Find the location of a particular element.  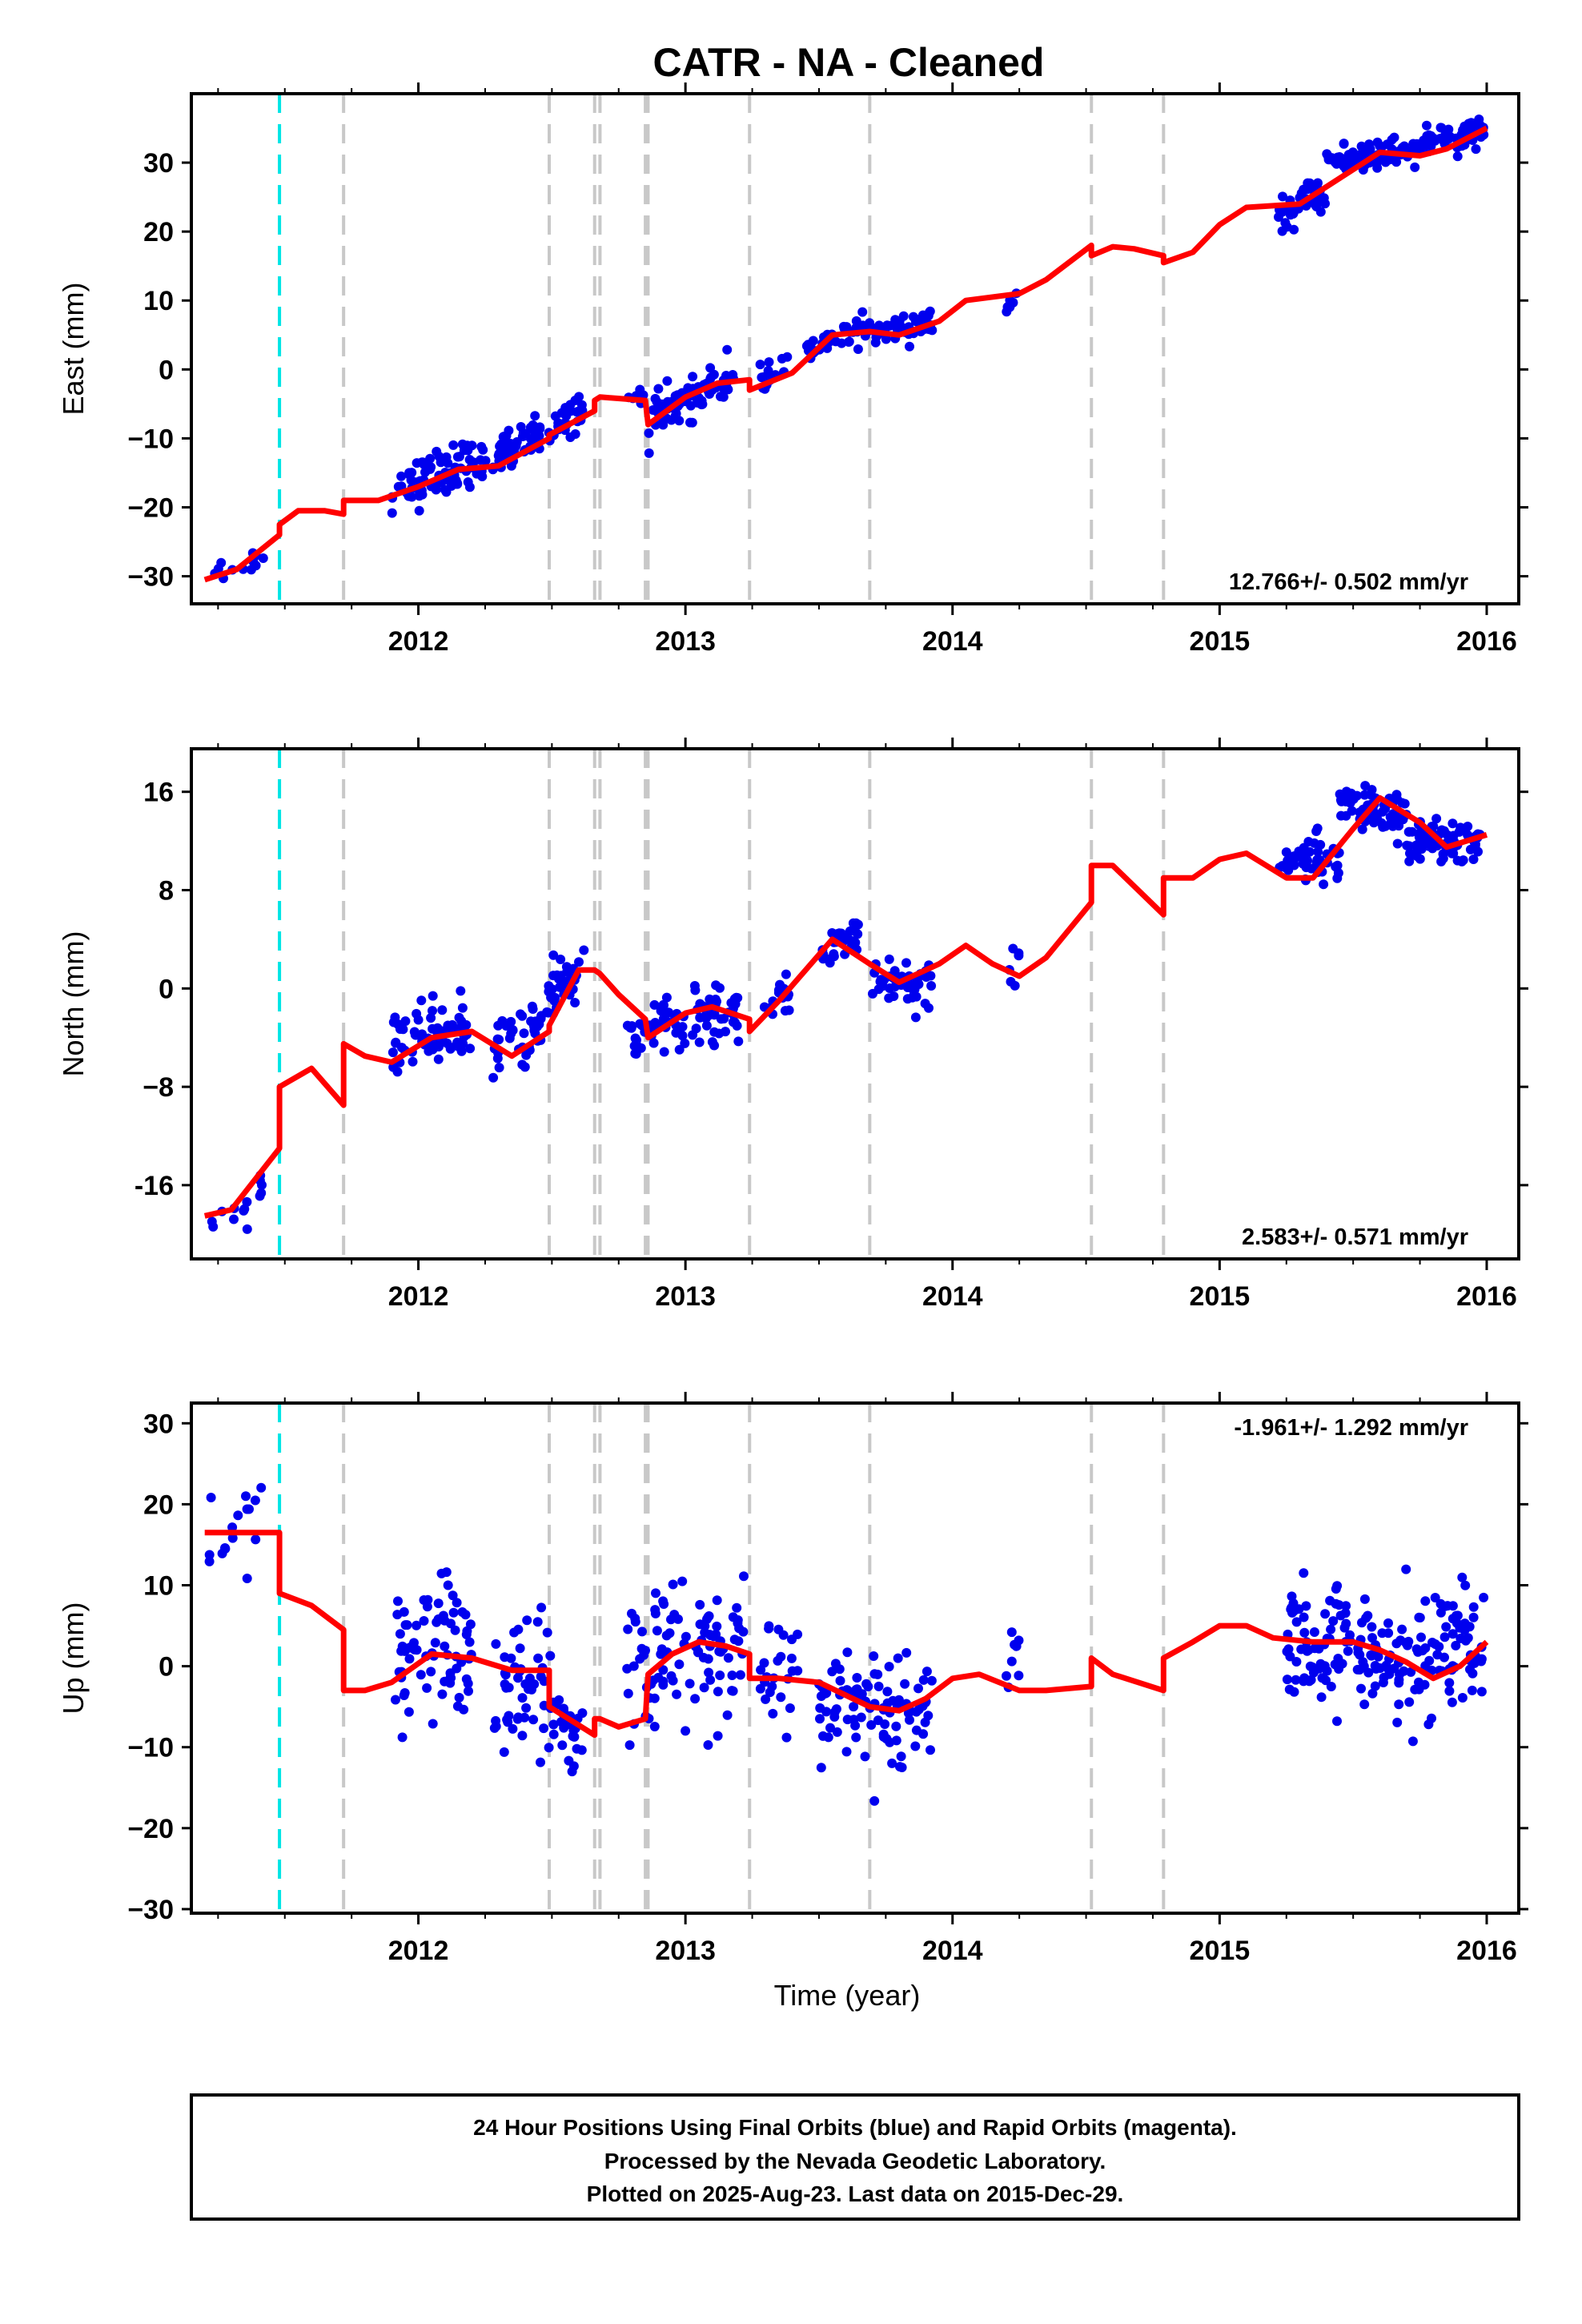

footer-frame is located at coordinates (855, 2157).